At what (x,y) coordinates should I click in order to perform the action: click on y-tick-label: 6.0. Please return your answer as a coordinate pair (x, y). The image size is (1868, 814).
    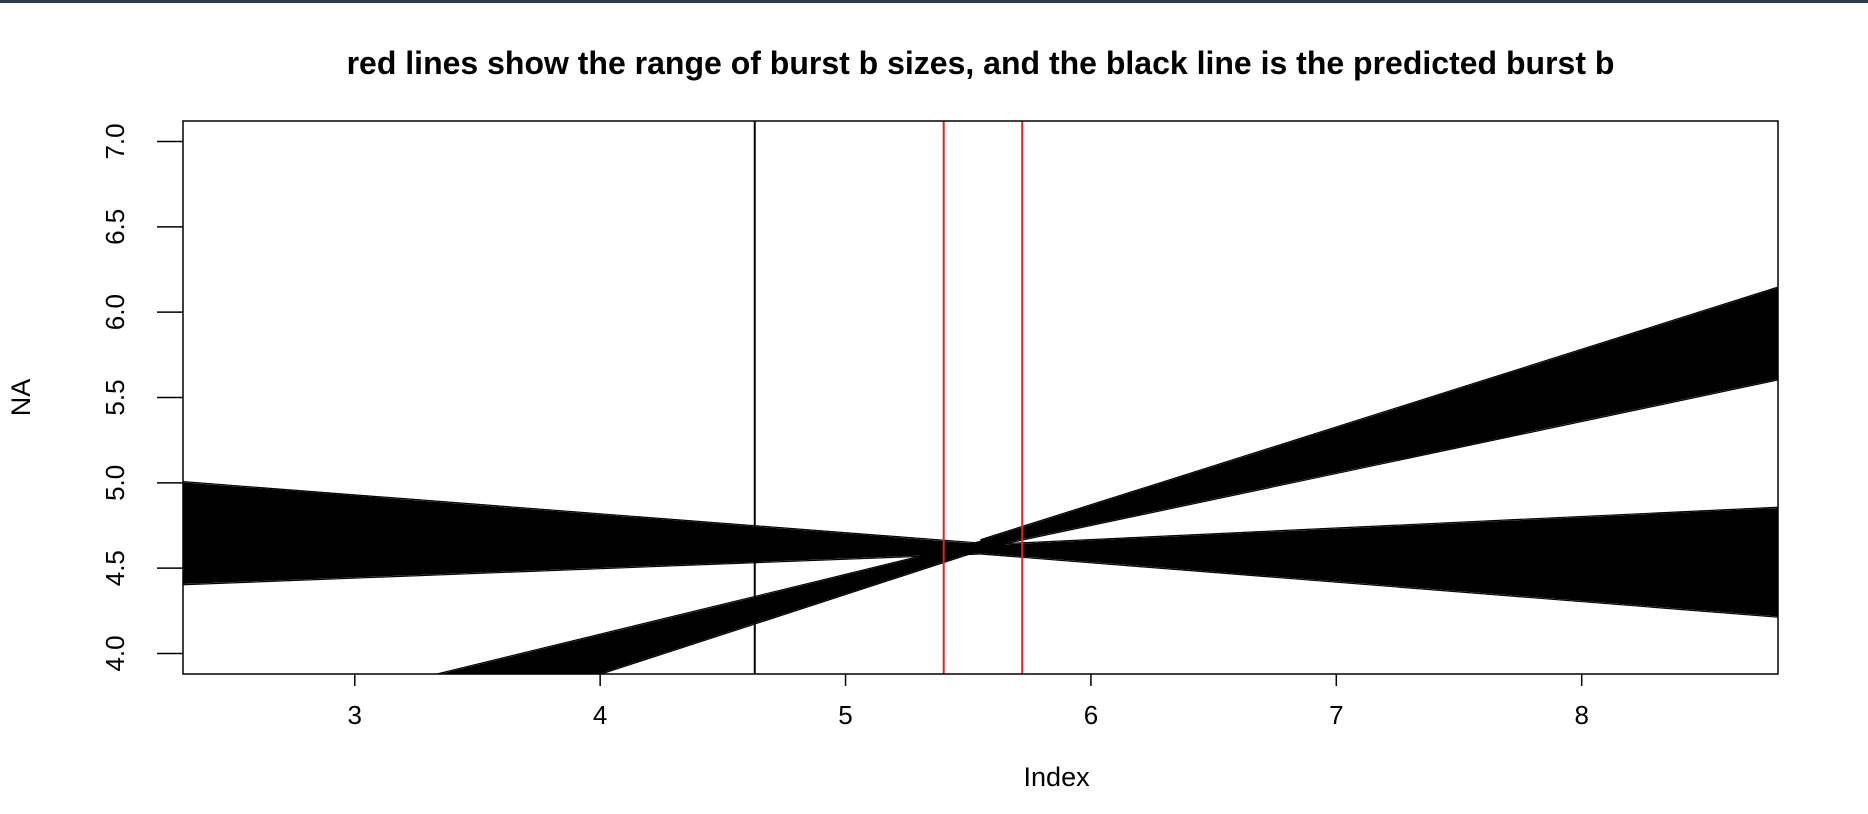
    Looking at the image, I should click on (115, 312).